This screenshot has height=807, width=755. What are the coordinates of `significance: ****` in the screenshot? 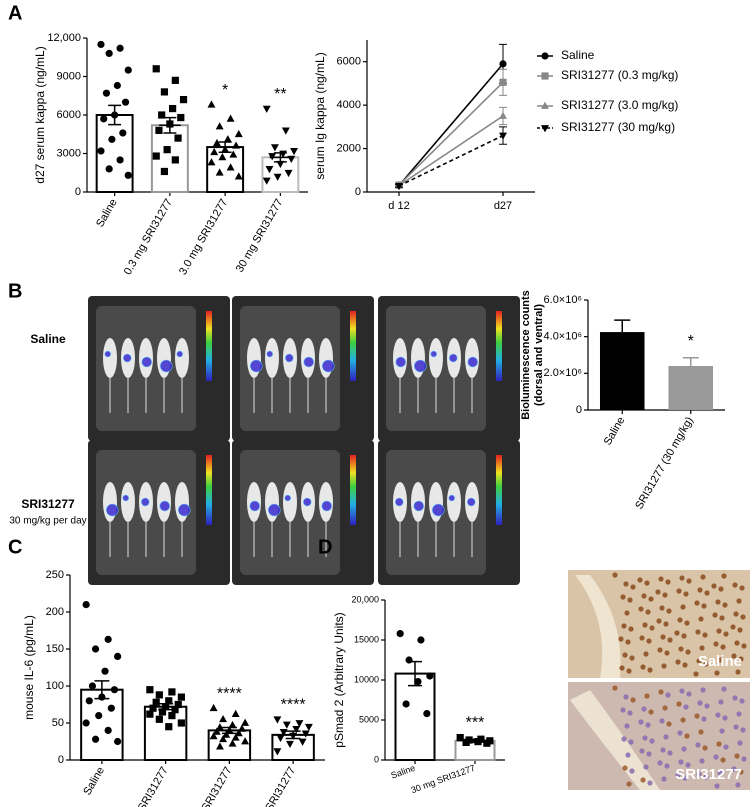 It's located at (293, 705).